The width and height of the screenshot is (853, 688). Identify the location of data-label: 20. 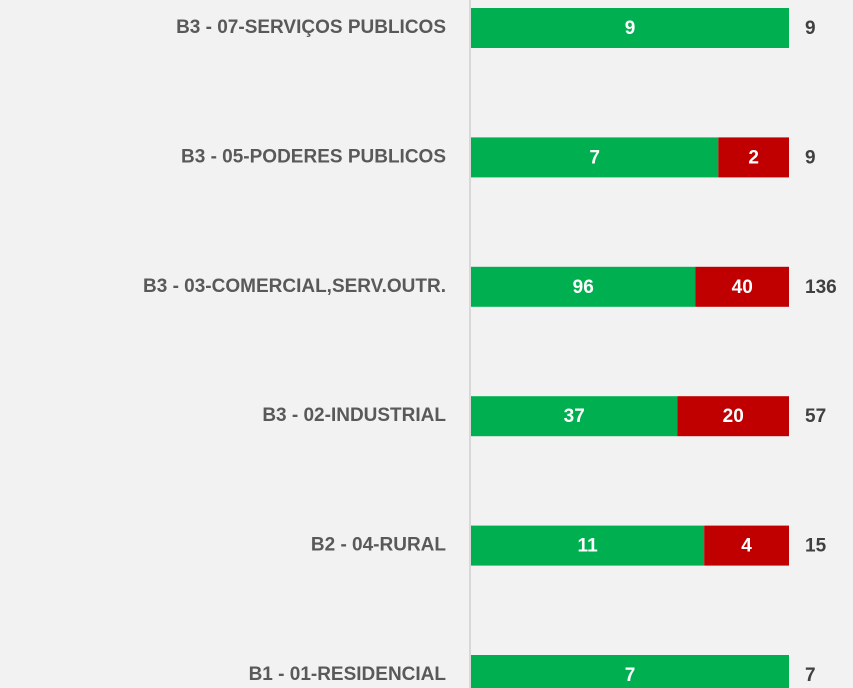
(733, 416).